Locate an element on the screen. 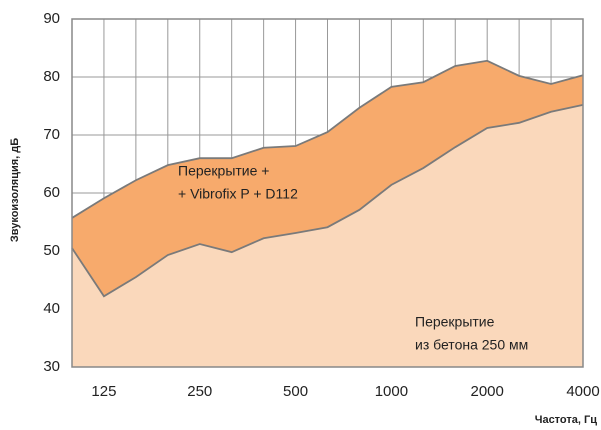 This screenshot has width=601, height=430. y-tick-label: 70 is located at coordinates (51, 134).